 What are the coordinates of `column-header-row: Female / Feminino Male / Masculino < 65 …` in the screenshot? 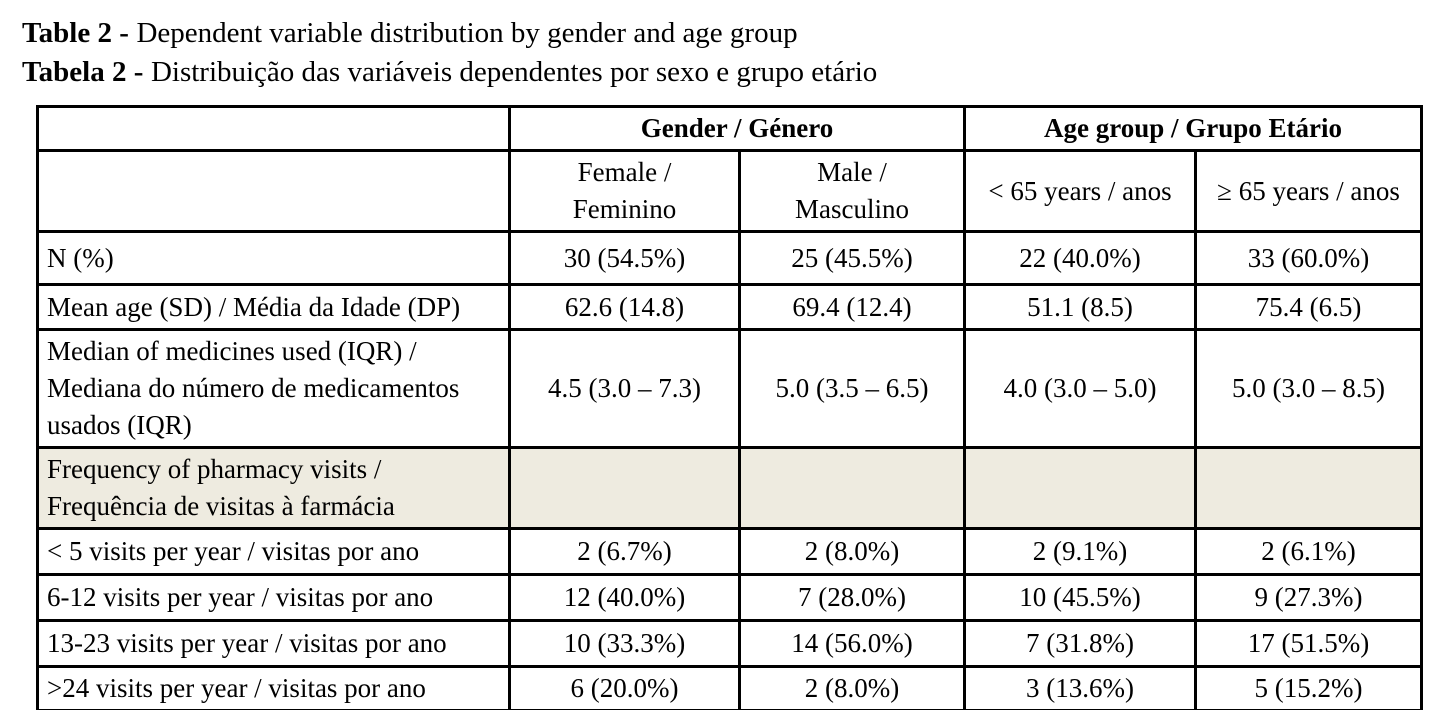 It's located at (730, 191).